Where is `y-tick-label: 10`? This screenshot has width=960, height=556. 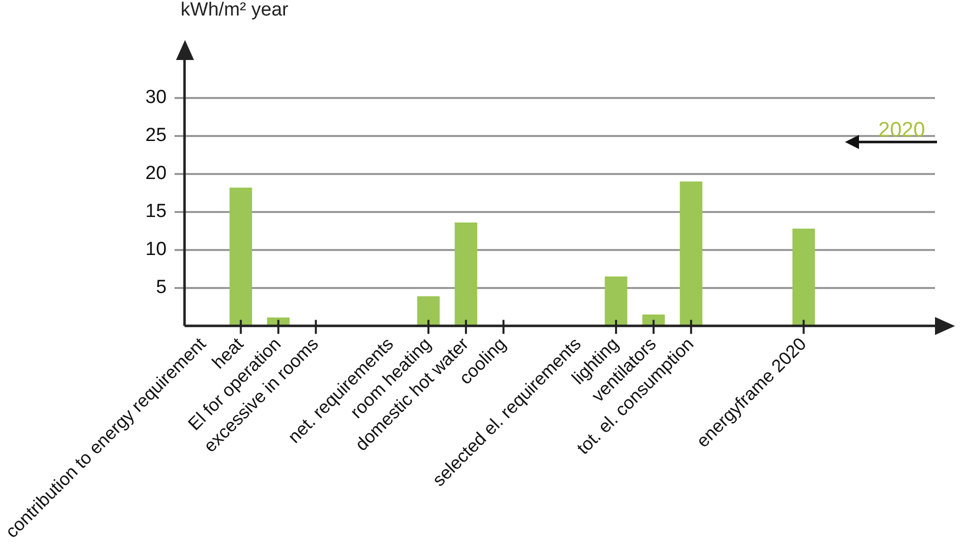 y-tick-label: 10 is located at coordinates (156, 249).